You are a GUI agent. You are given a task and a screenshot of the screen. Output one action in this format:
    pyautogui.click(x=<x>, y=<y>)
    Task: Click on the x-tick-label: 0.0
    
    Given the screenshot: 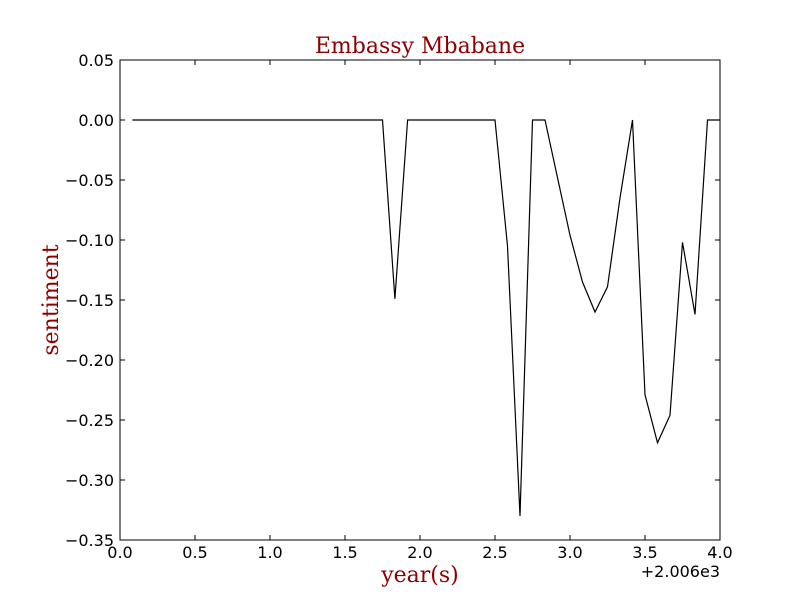 What is the action you would take?
    pyautogui.click(x=119, y=552)
    